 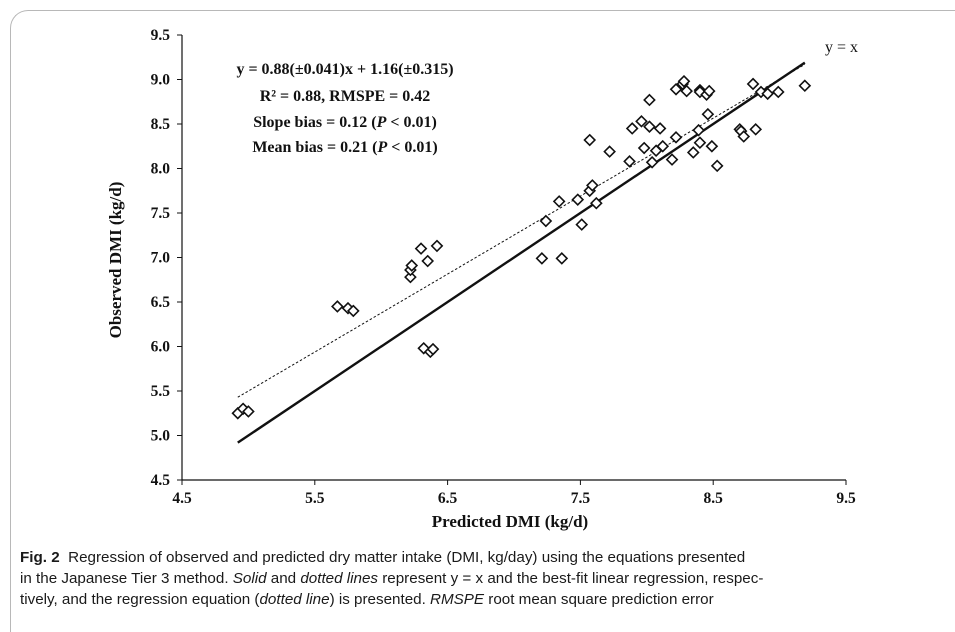 What do you see at coordinates (161, 213) in the screenshot?
I see `y-tick-label: 7.5` at bounding box center [161, 213].